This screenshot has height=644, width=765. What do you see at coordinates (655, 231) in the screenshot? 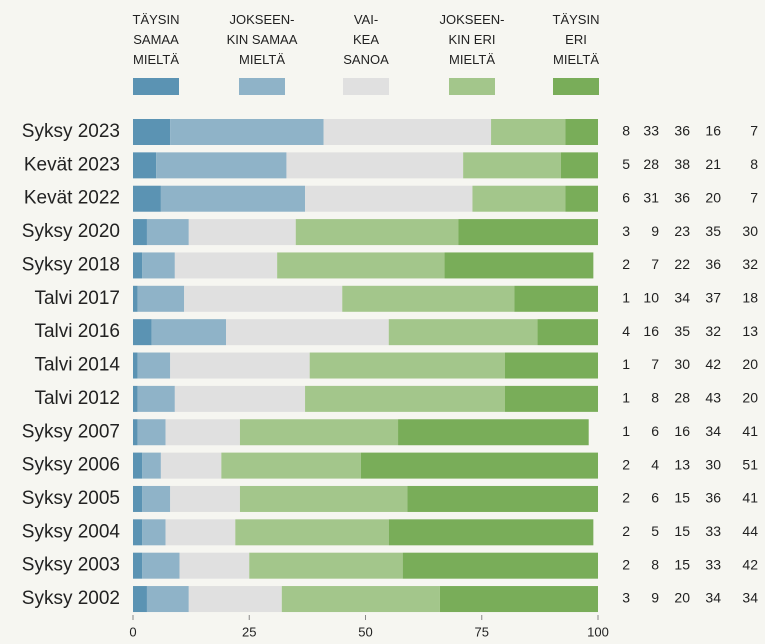
I see `value-label: 9` at bounding box center [655, 231].